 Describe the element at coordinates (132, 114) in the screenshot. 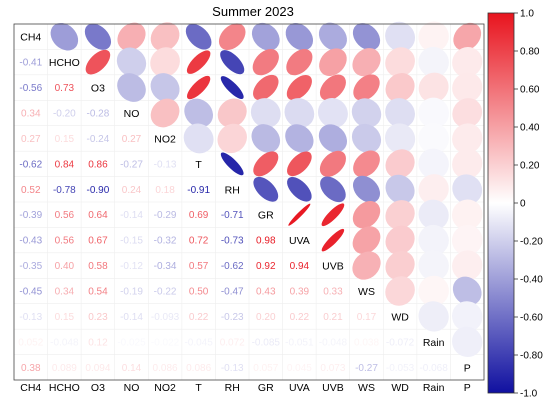

I see `diagonal-label: NO` at that location.